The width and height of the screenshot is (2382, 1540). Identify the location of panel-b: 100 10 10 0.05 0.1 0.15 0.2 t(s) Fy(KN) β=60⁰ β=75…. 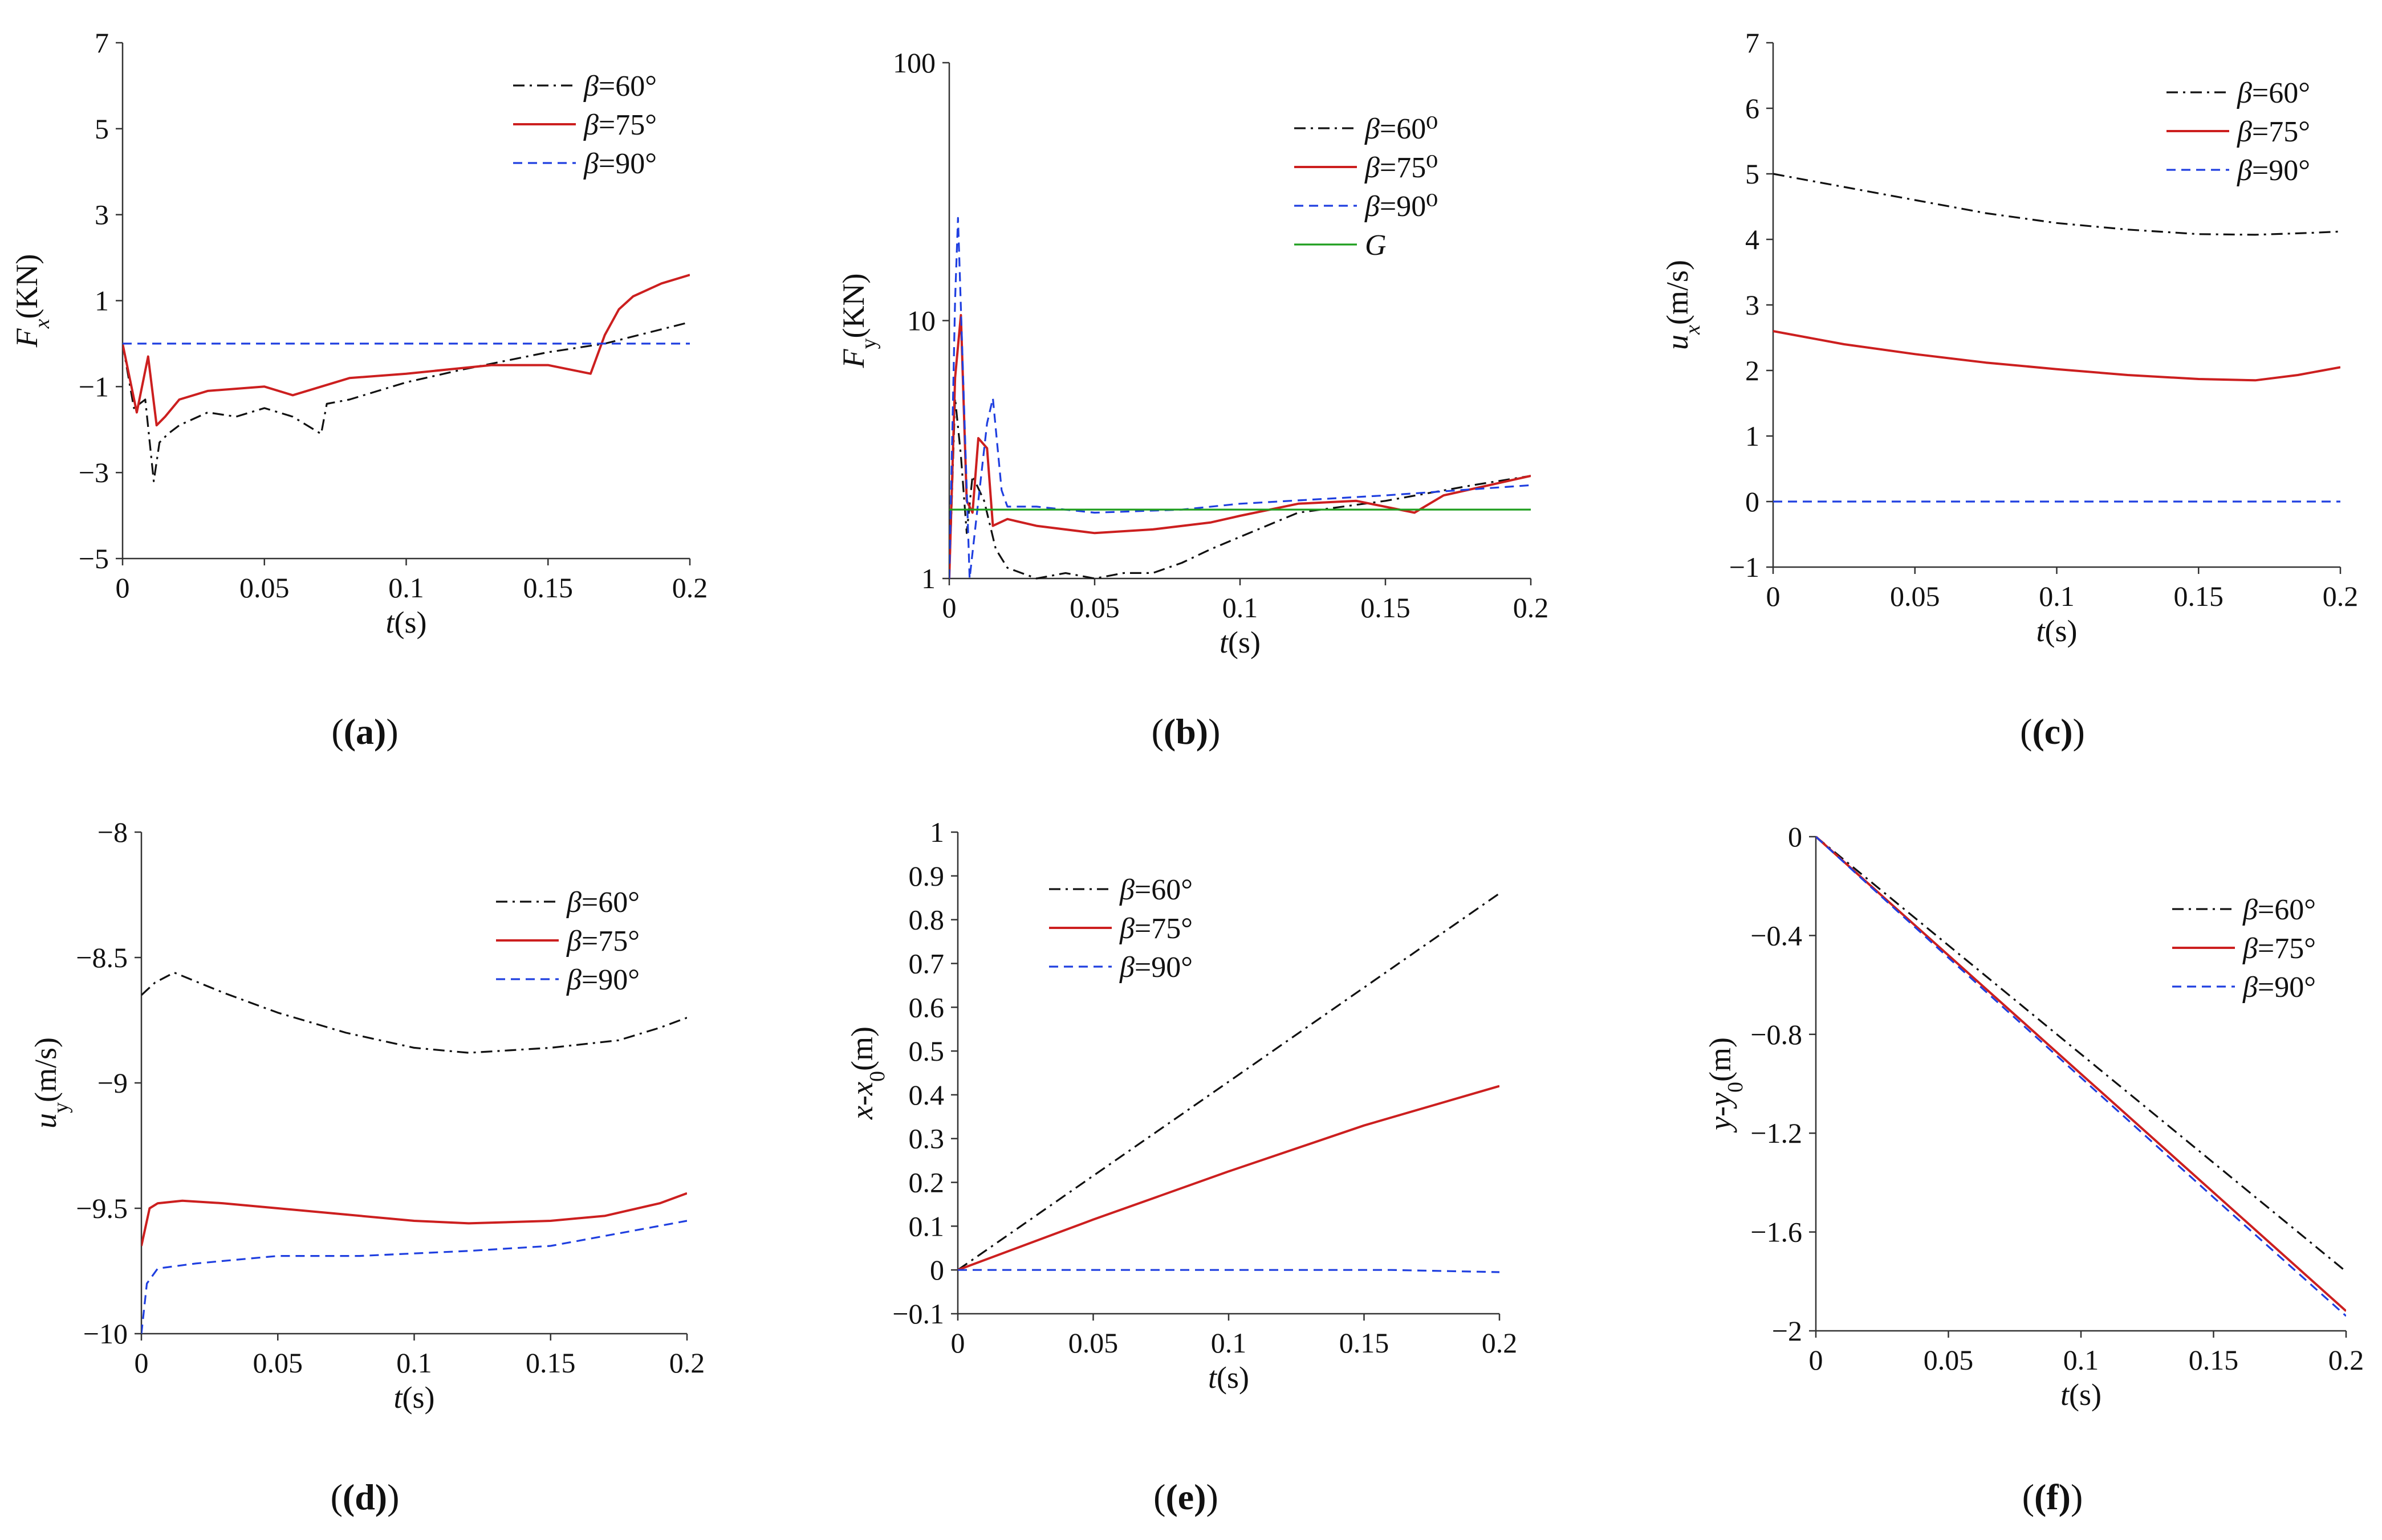
(1192, 400).